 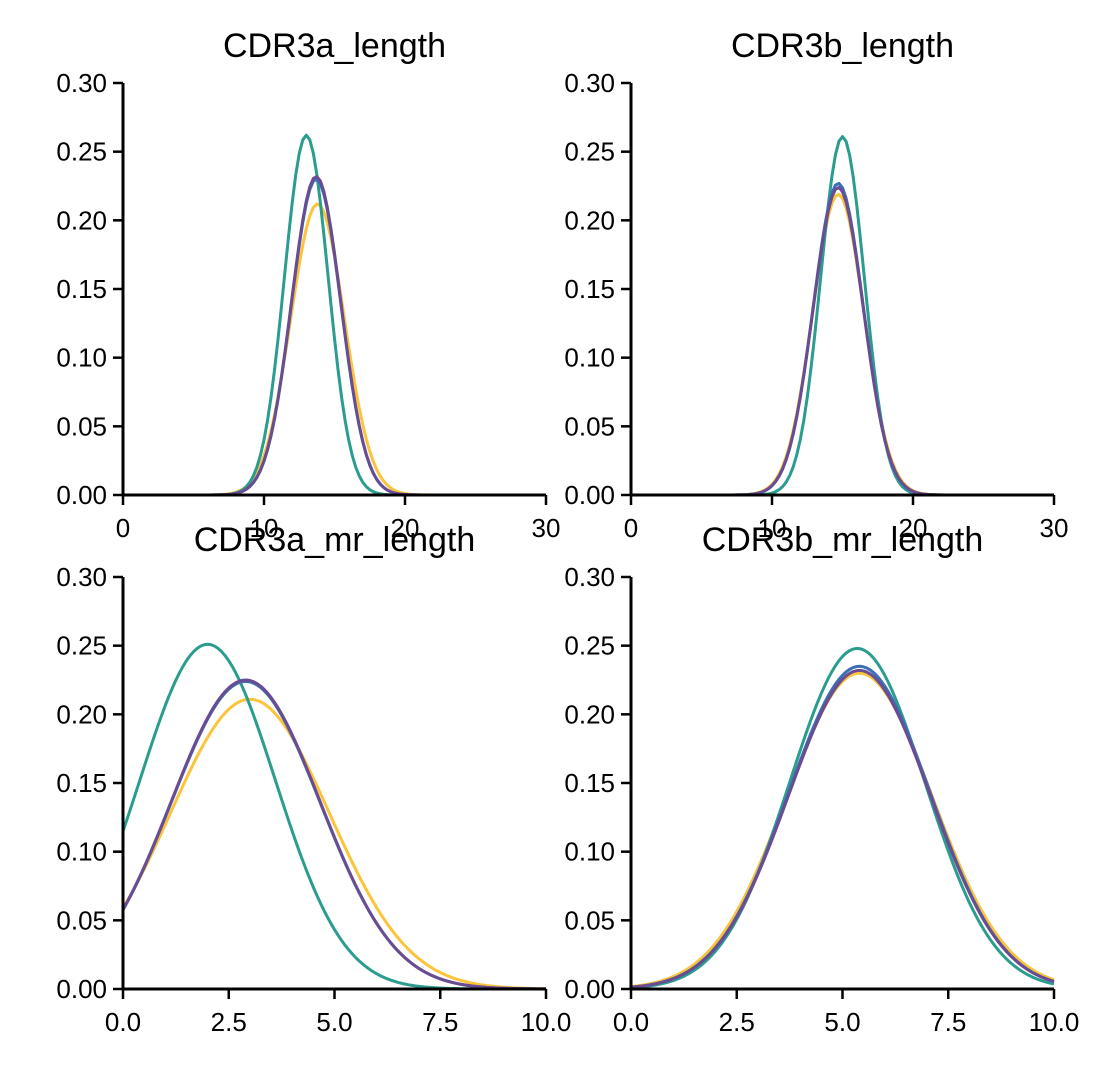 I want to click on panel-title: CDR3a_mr_length, so click(x=335, y=540).